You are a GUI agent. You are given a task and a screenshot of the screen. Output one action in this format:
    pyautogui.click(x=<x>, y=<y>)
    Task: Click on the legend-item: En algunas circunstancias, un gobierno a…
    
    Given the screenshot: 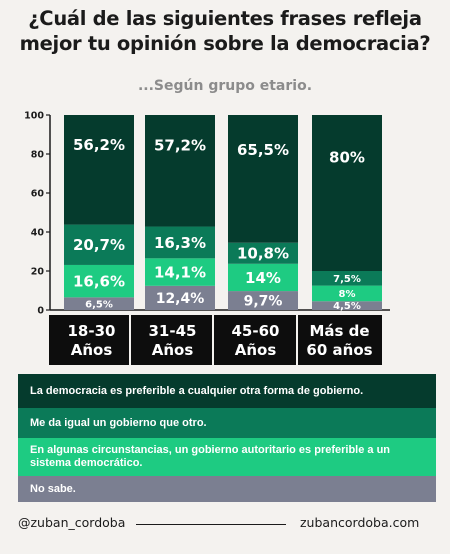 What is the action you would take?
    pyautogui.click(x=227, y=457)
    